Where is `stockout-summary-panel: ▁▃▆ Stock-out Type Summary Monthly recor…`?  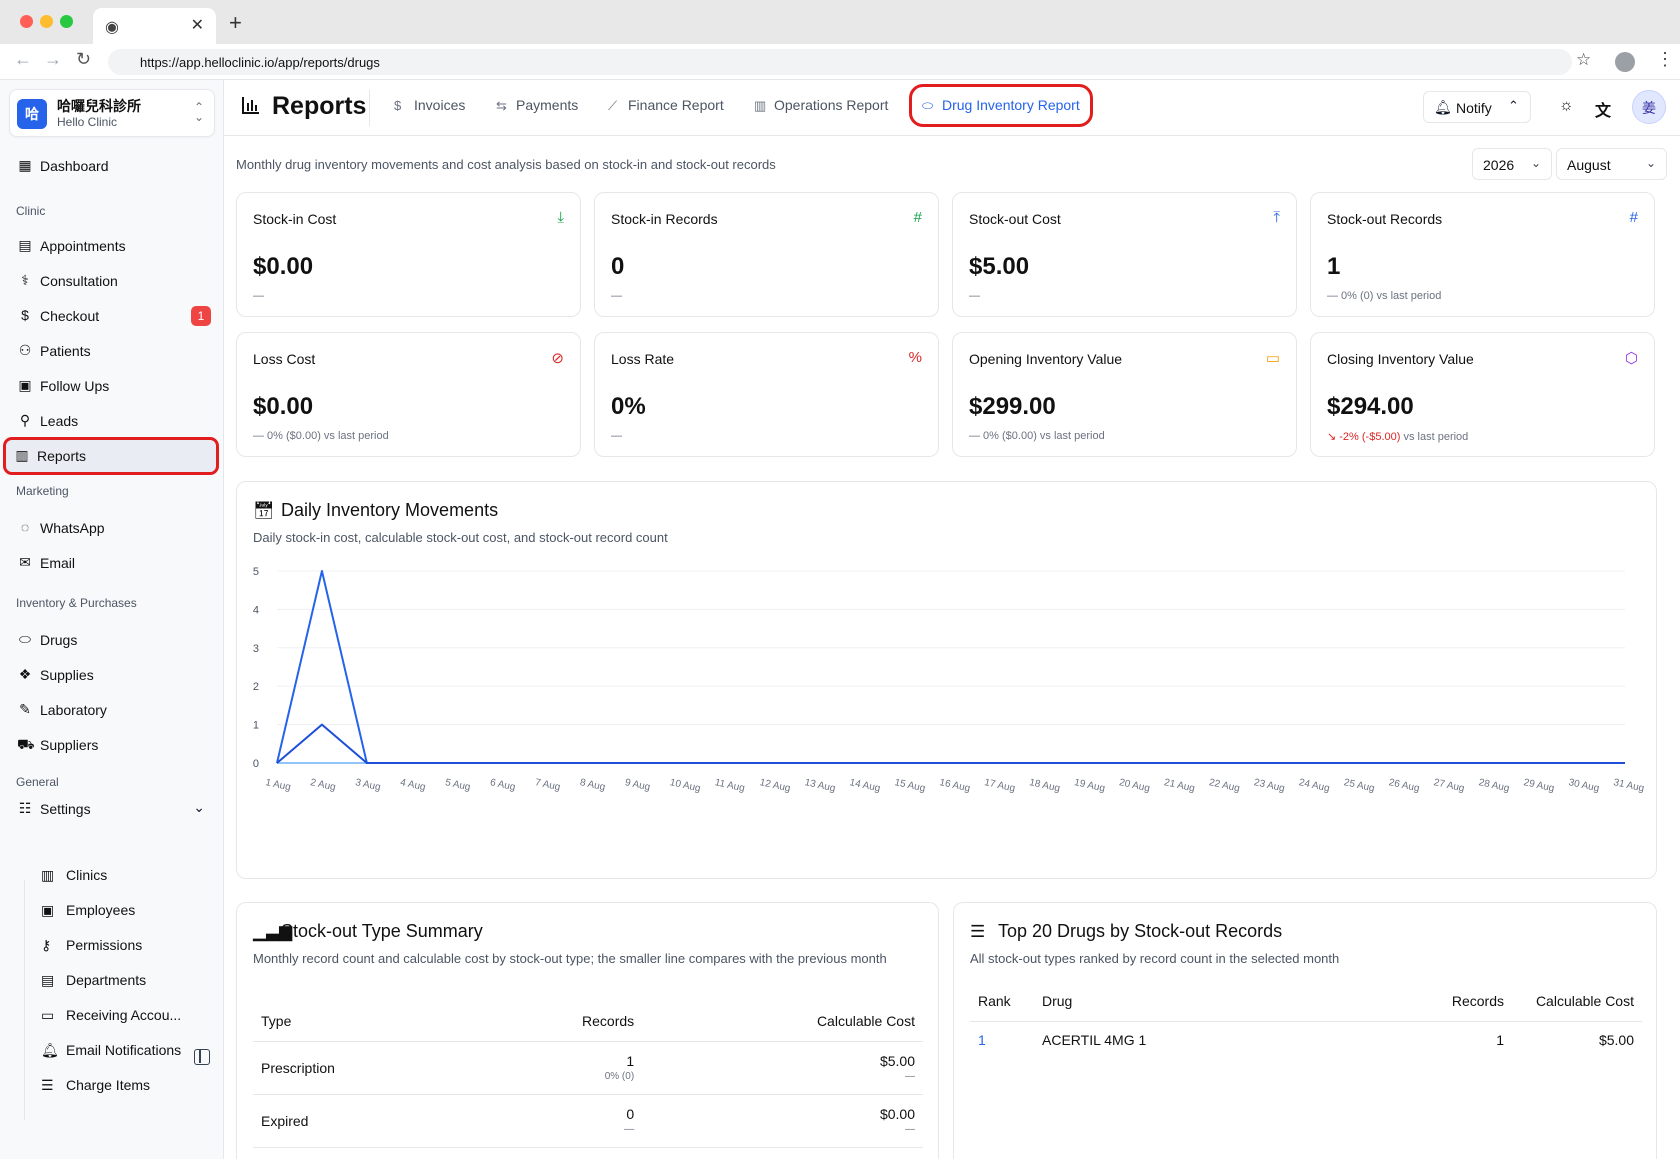 stockout-summary-panel: ▁▃▆ Stock-out Type Summary Monthly recor… is located at coordinates (587, 1030).